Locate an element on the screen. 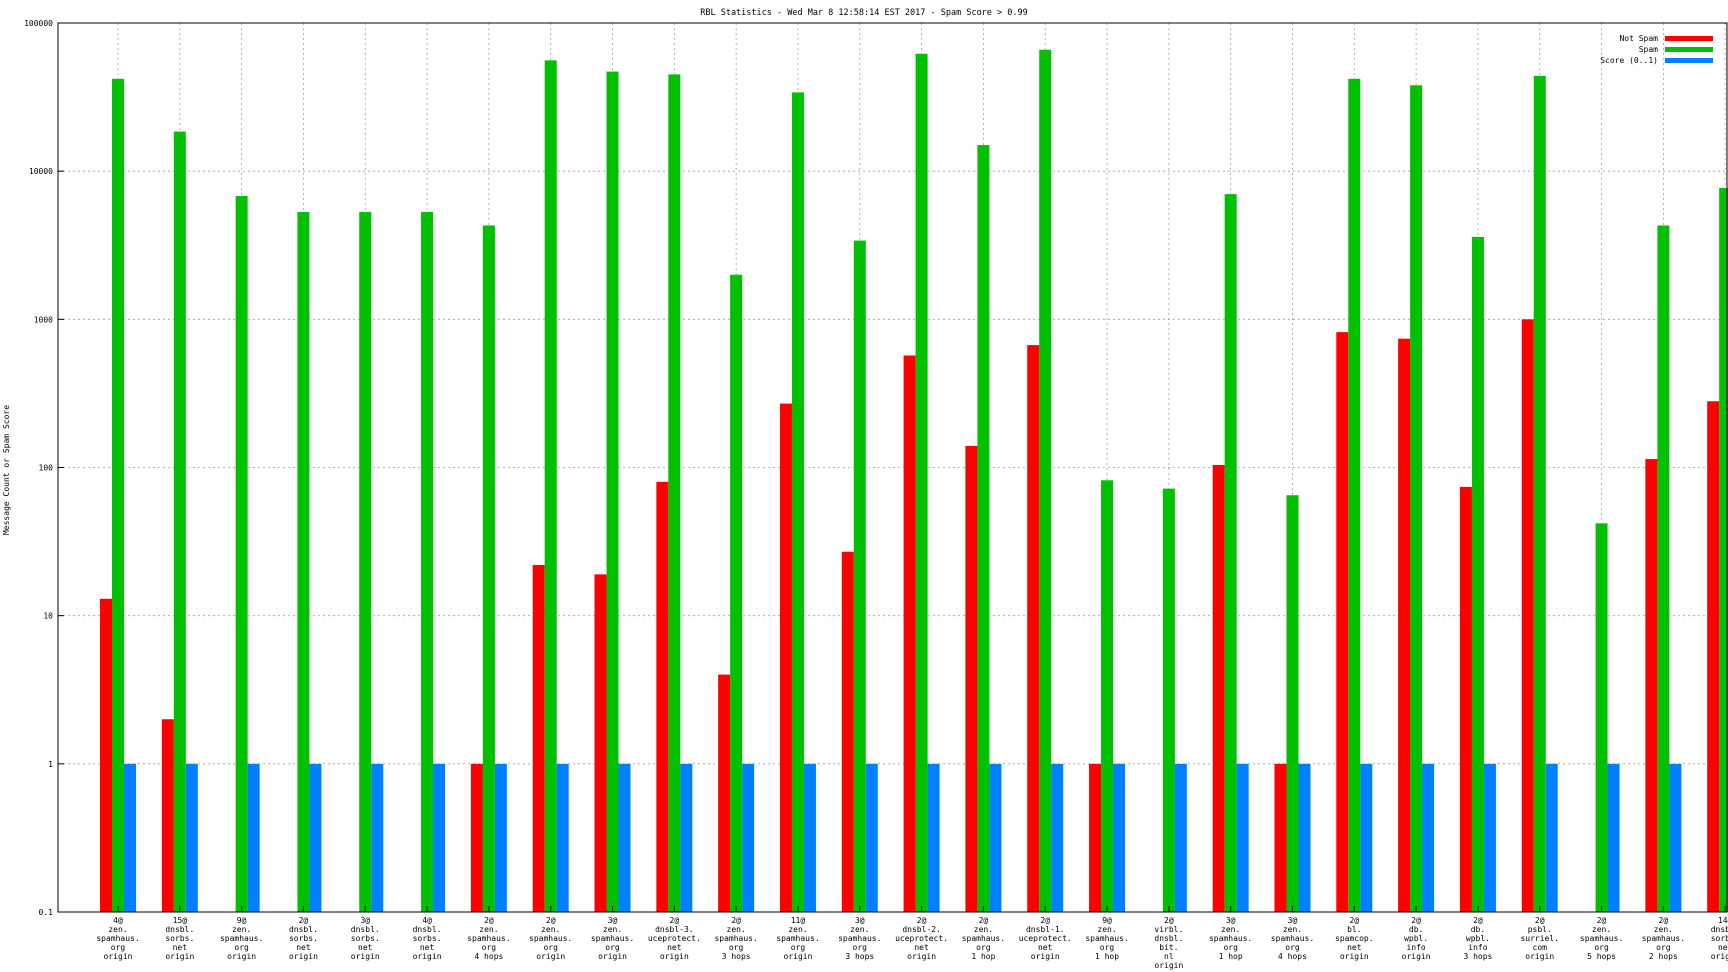  x-tick-label: 2@ psbl. surriel. com origin is located at coordinates (1539, 938).